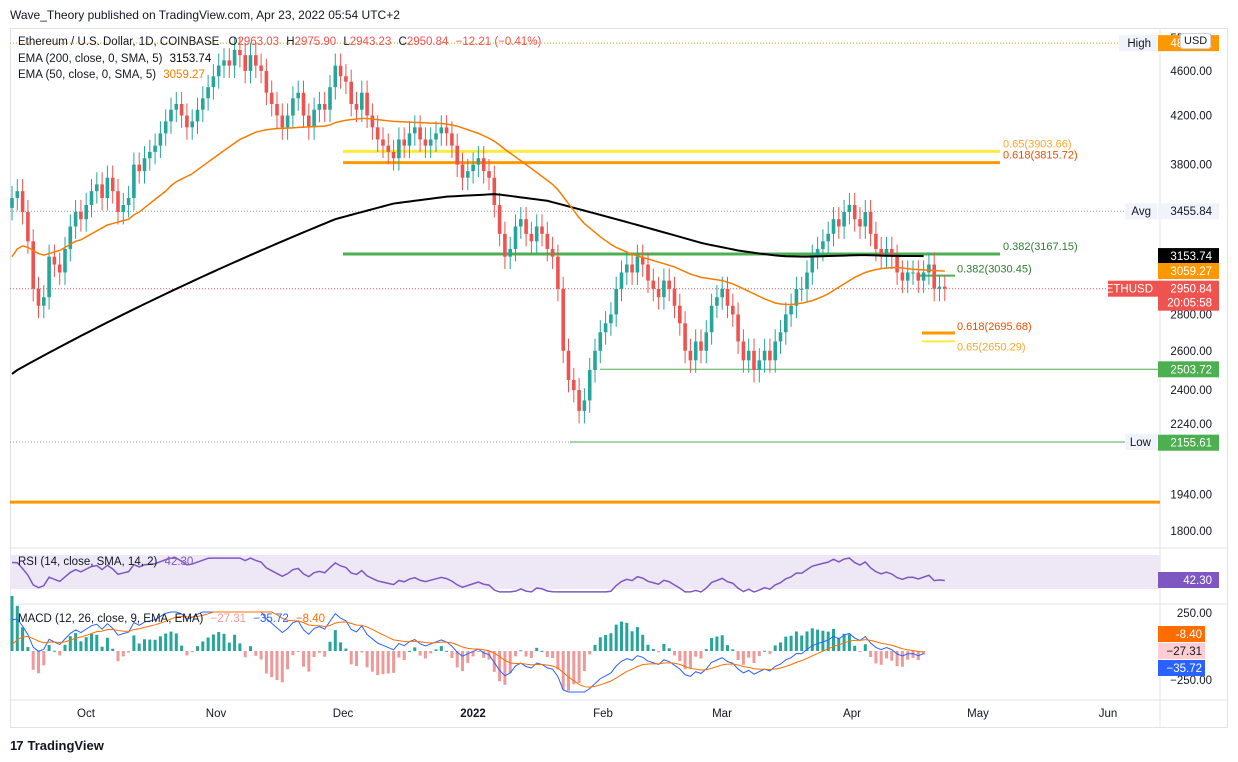 Image resolution: width=1238 pixels, height=762 pixels. What do you see at coordinates (1191, 495) in the screenshot?
I see `price-axis-tick: 1940.00` at bounding box center [1191, 495].